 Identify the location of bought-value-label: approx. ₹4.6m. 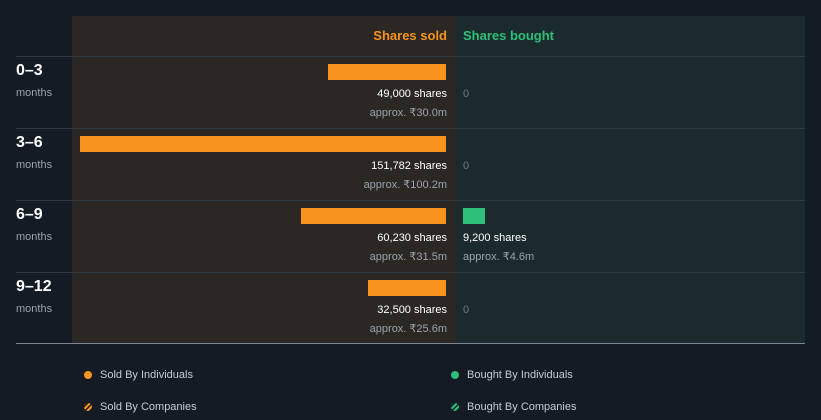
(499, 257).